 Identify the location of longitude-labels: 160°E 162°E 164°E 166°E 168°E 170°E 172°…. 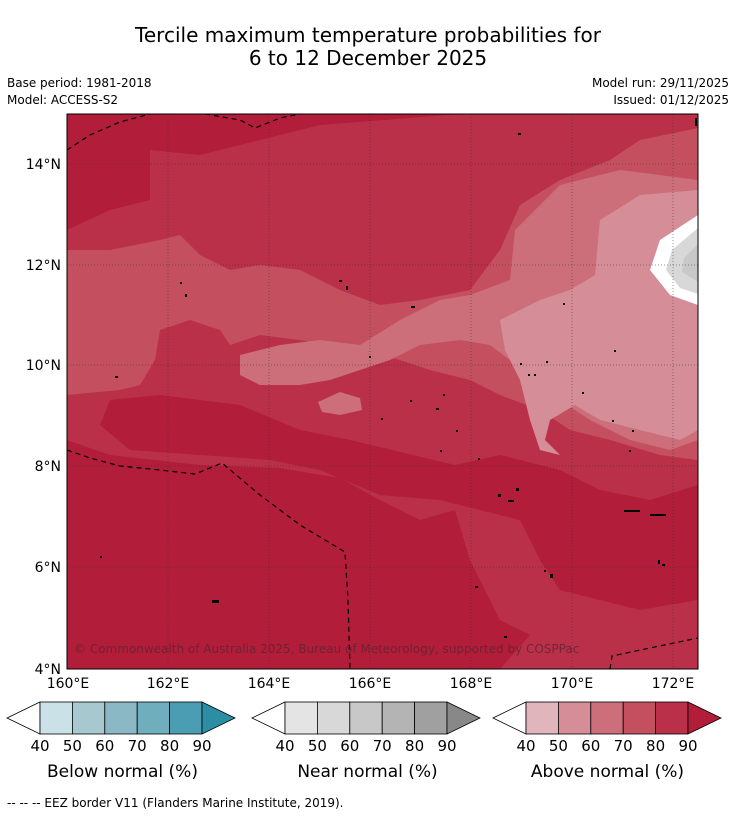
(371, 684).